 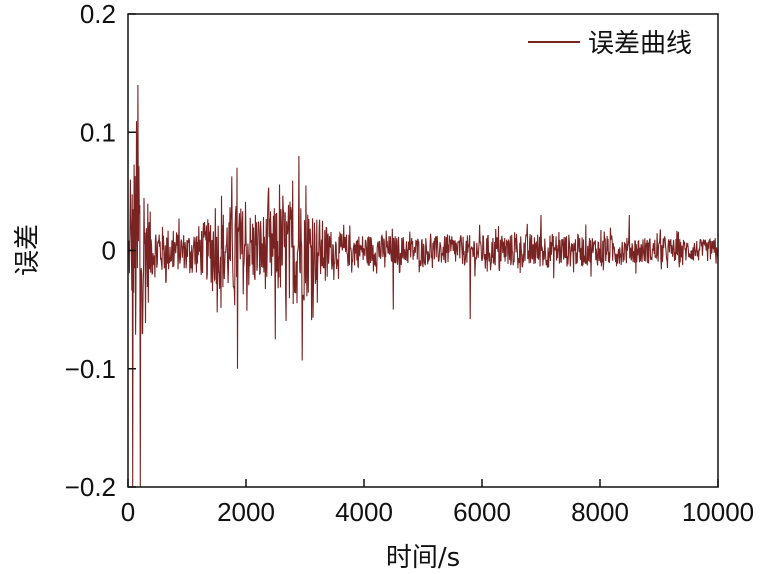 What do you see at coordinates (600, 512) in the screenshot?
I see `x-tick-label: 8000` at bounding box center [600, 512].